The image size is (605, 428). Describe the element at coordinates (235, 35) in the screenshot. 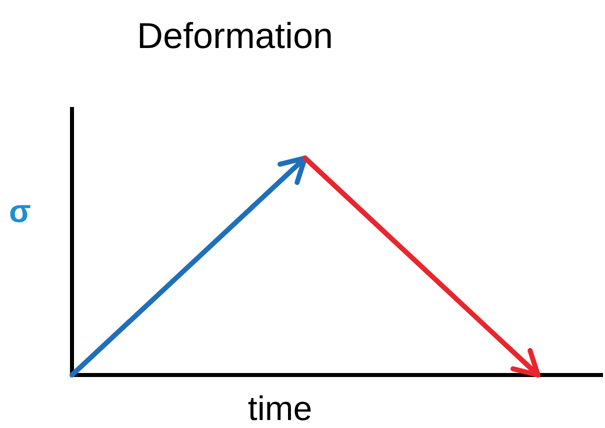

I see `chart-title: Deformation` at that location.